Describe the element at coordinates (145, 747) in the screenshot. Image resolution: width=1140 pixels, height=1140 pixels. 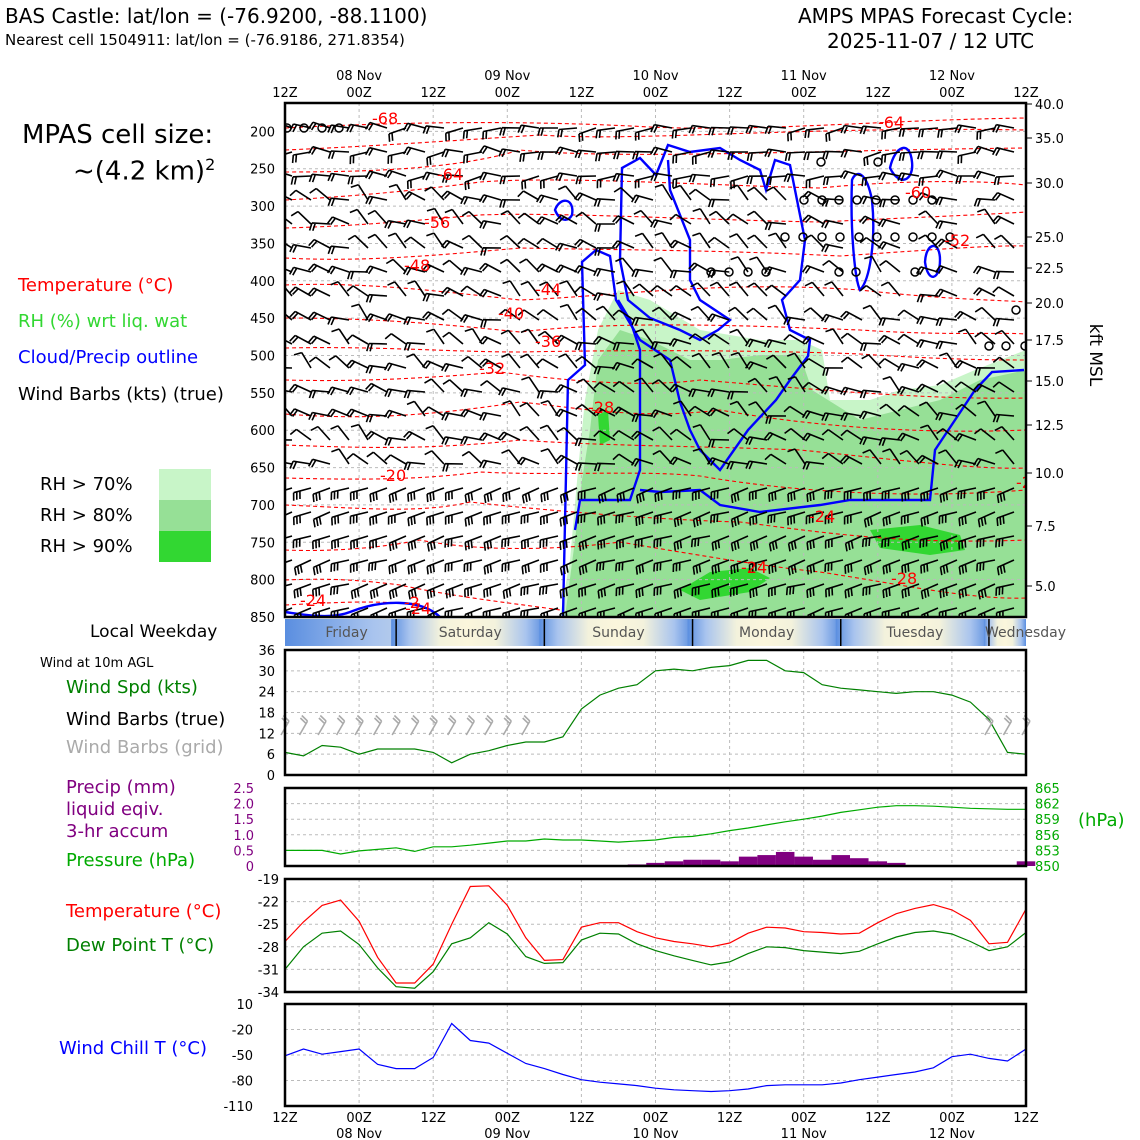
I see `wind-barbs-grid-label: Wind Barbs (grid)` at that location.